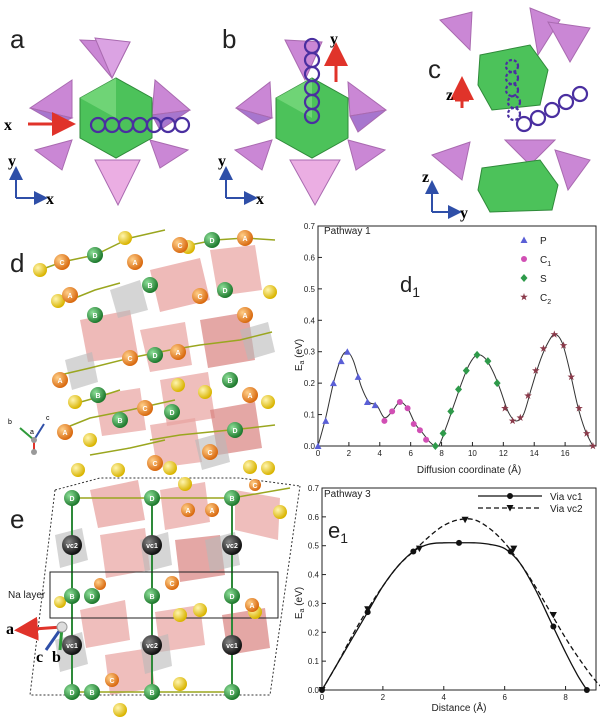  I want to click on chart-d1-plot, so click(455, 390).